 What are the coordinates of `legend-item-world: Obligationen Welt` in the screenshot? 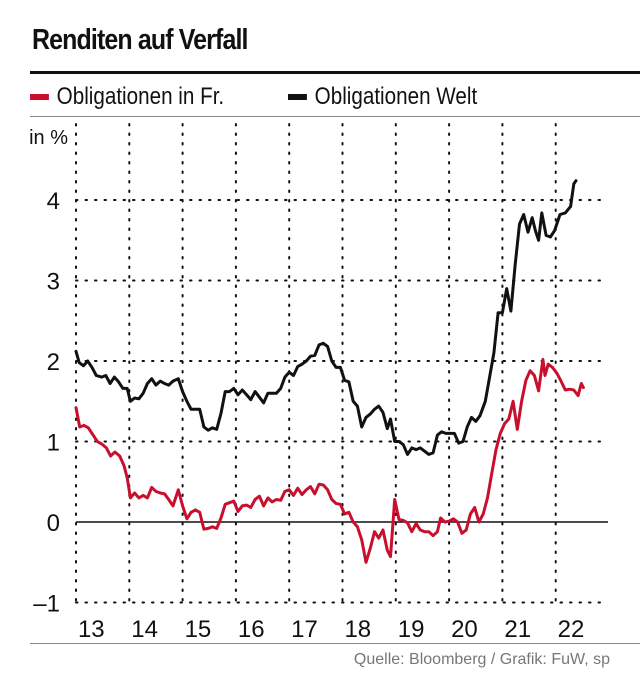 It's located at (382, 97).